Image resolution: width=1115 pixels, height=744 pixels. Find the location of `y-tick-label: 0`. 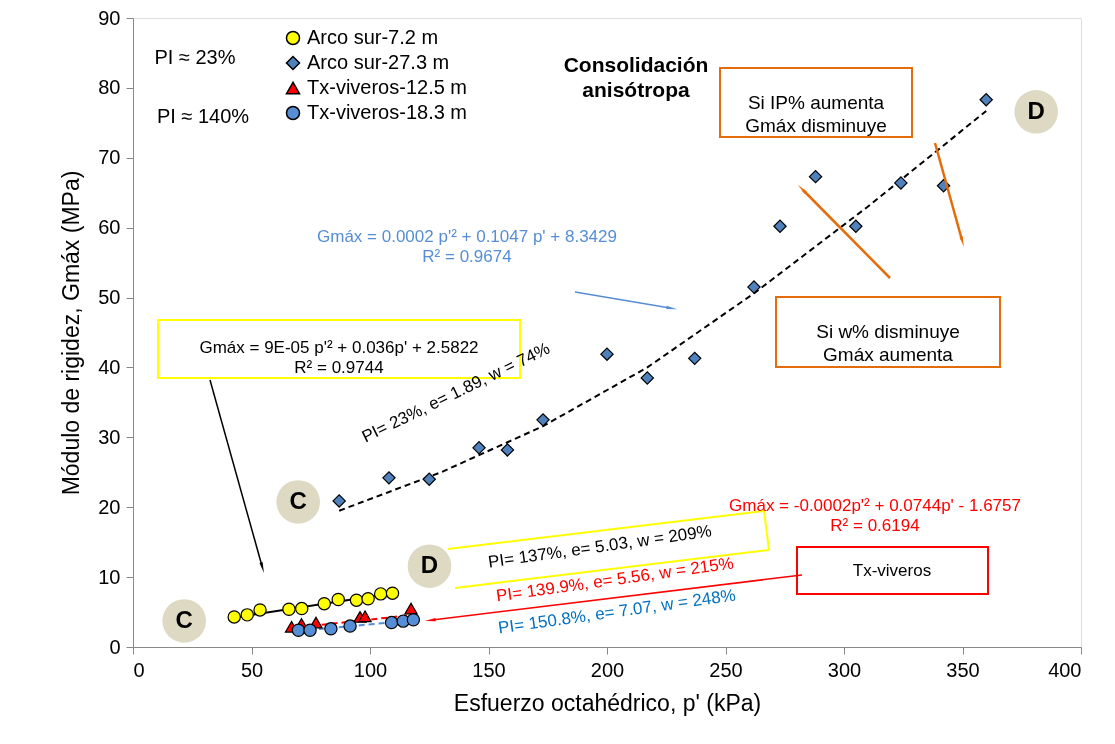

y-tick-label: 0 is located at coordinates (115, 646).